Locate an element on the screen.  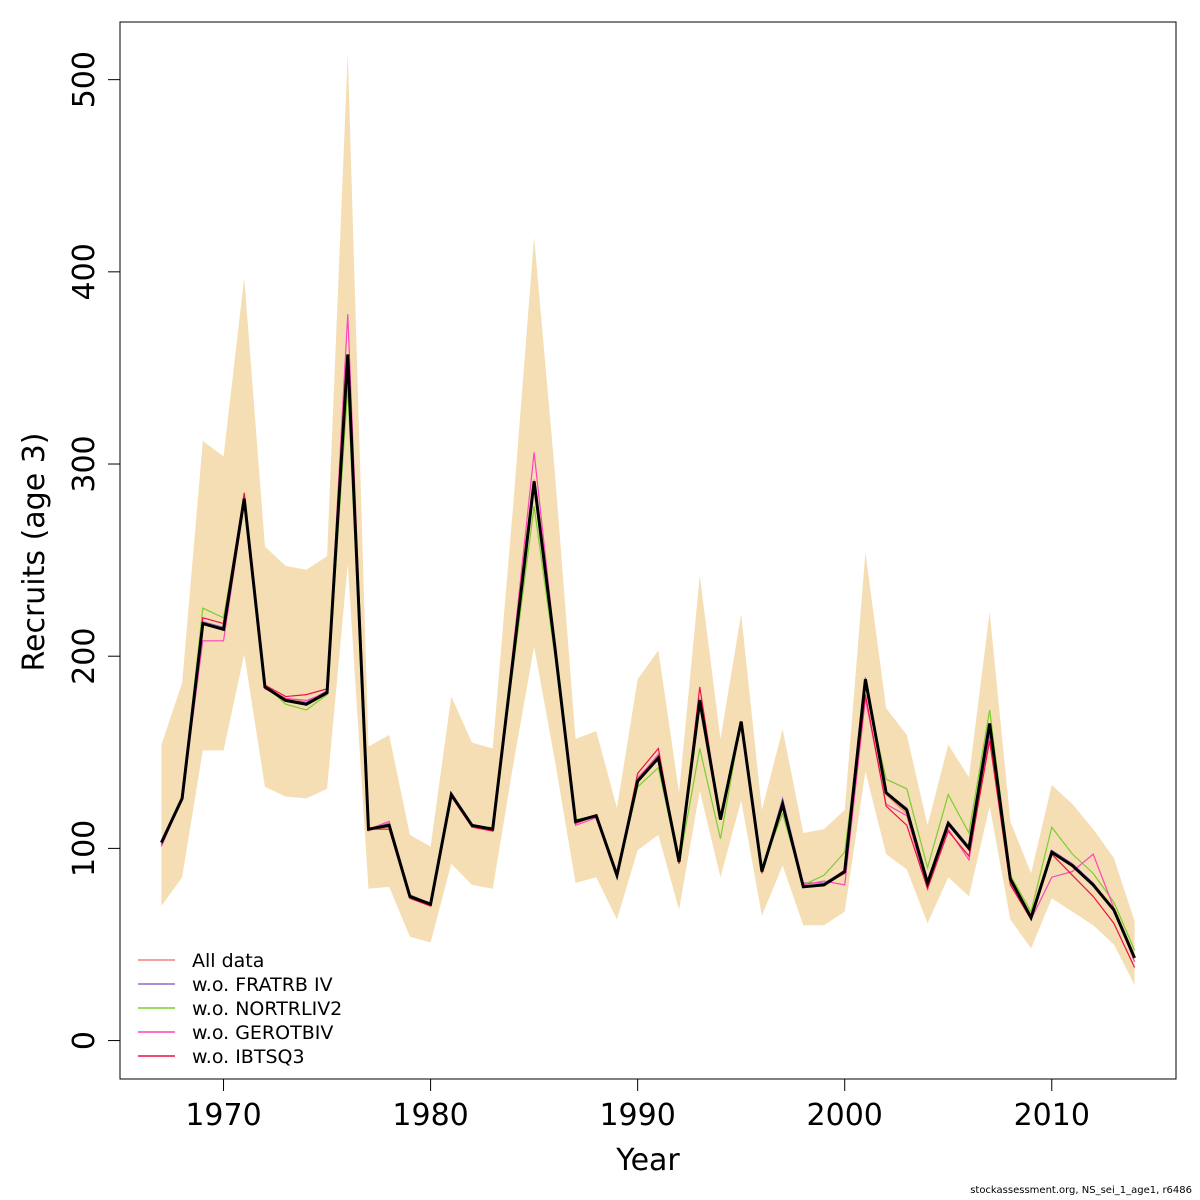
x-axis-label: Year is located at coordinates (647, 1160).